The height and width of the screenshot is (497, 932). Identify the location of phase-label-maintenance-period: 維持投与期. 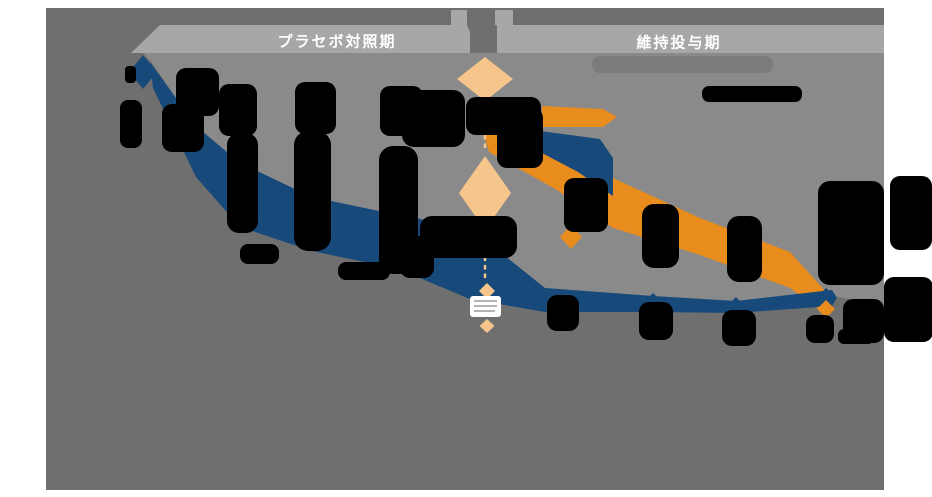
(679, 43).